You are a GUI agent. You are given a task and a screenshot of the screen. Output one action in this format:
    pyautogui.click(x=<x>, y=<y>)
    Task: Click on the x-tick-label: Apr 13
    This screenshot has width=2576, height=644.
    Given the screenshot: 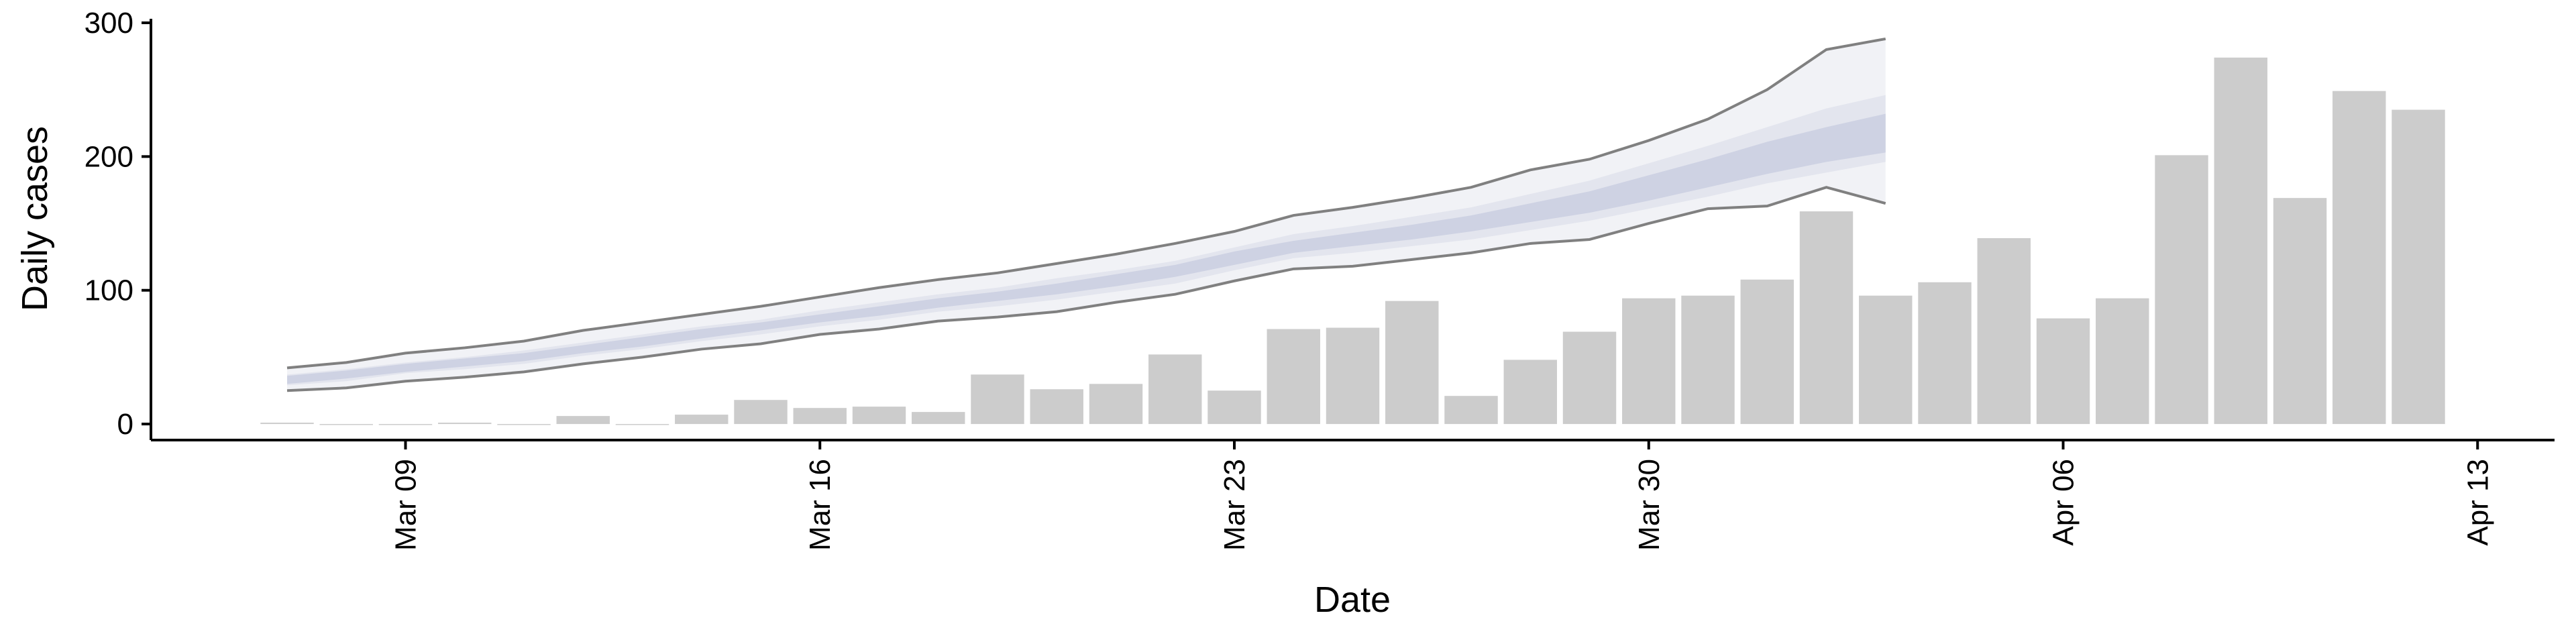 What is the action you would take?
    pyautogui.click(x=2477, y=502)
    